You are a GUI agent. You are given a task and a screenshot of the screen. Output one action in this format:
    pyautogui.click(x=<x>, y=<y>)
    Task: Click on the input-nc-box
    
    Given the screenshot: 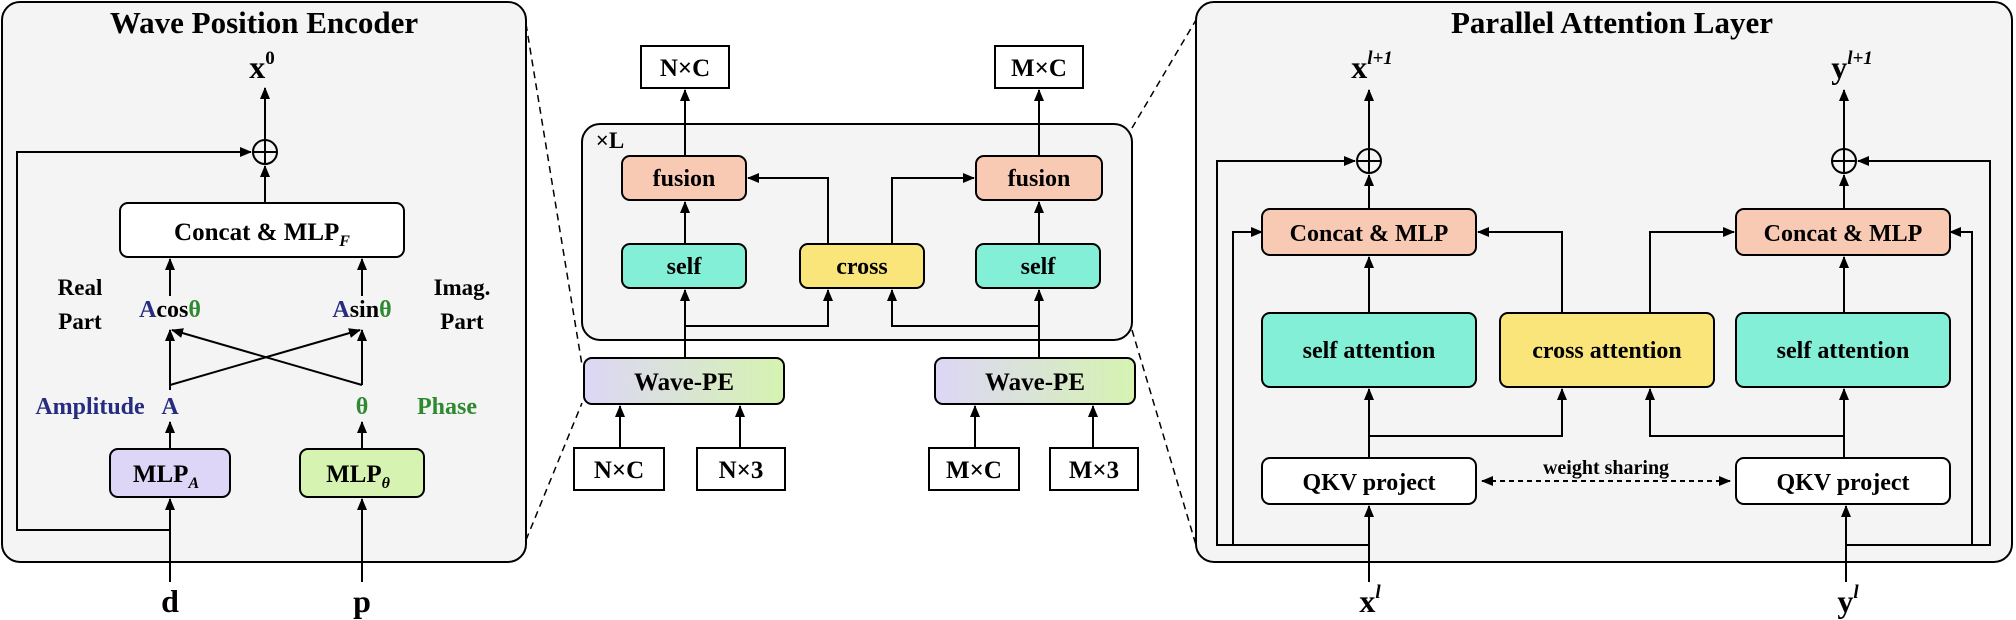 What is the action you would take?
    pyautogui.click(x=619, y=469)
    